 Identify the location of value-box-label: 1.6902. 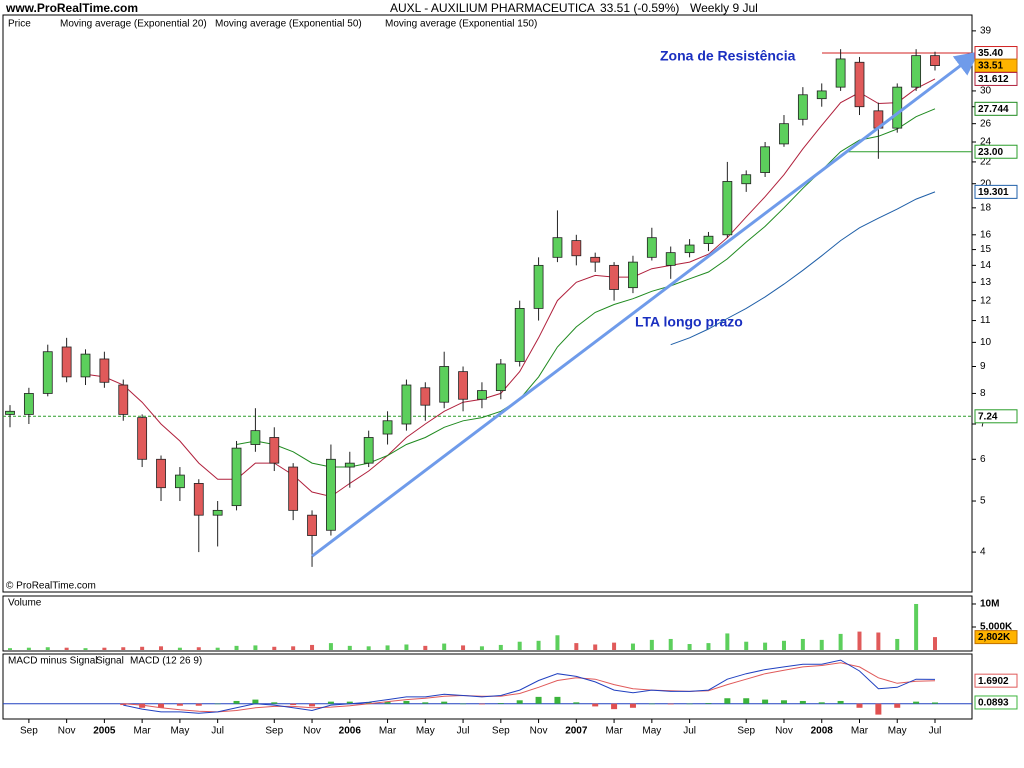
(993, 681).